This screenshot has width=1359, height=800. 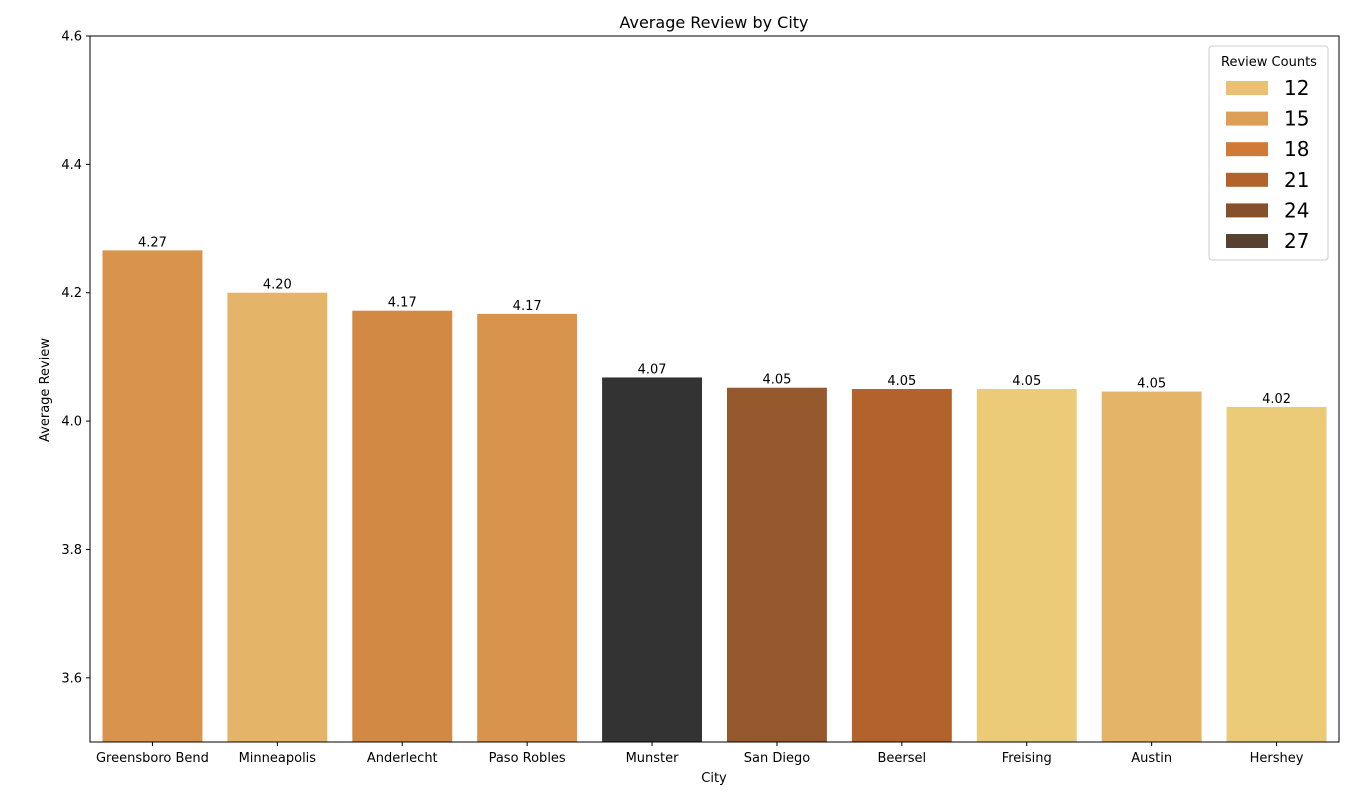 I want to click on bar-value-label: 4.20, so click(x=277, y=285).